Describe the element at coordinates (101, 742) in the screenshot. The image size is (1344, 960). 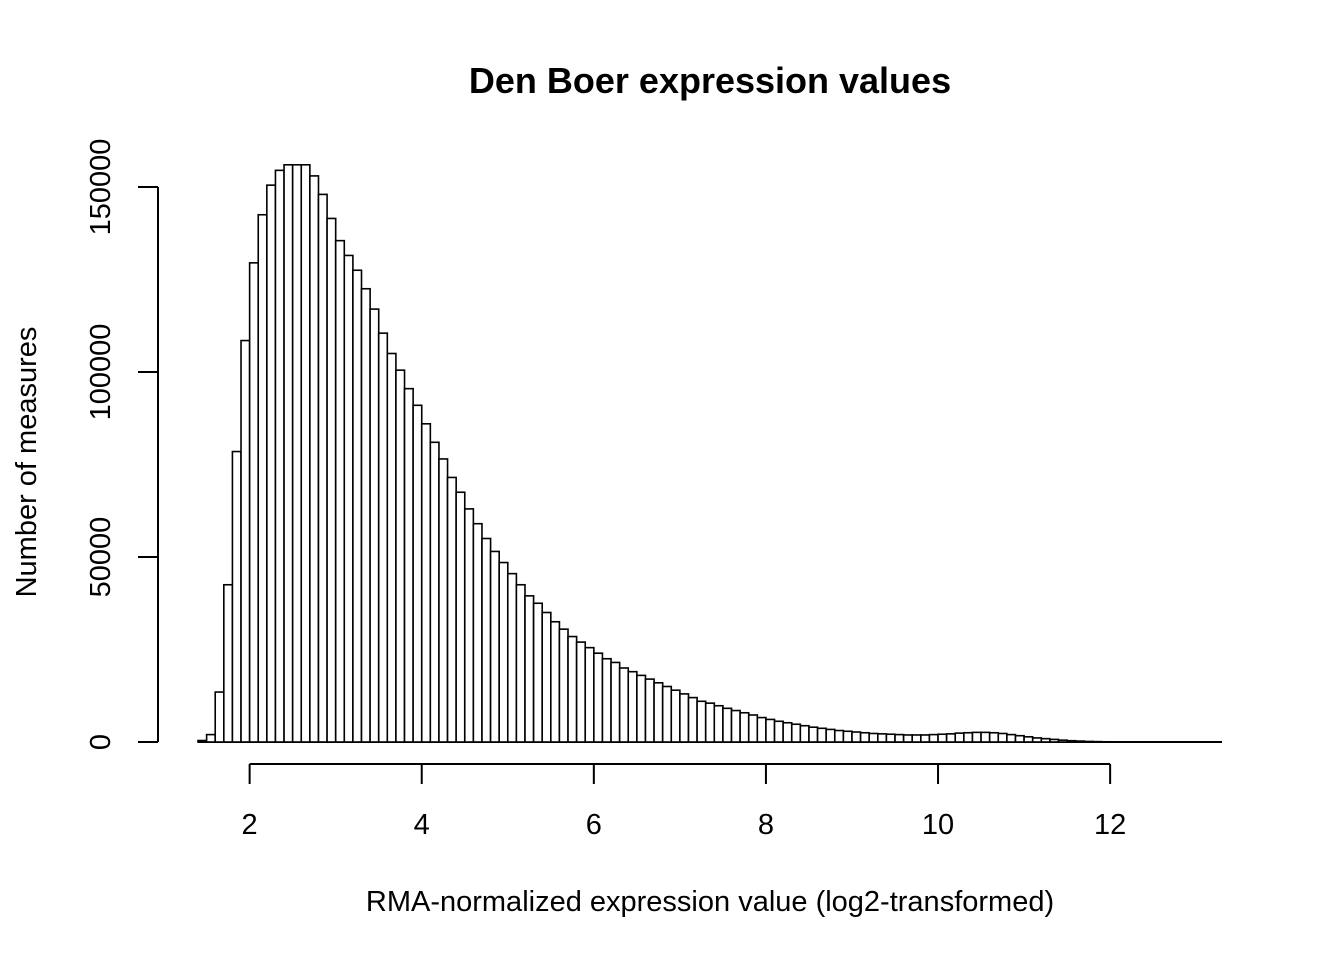
I see `y-tick-label: 0` at that location.